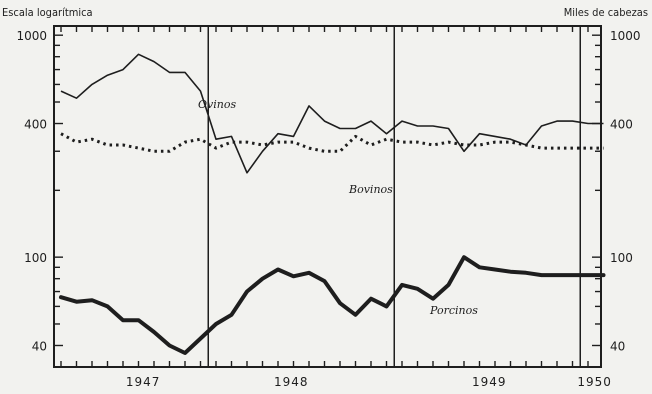 The height and width of the screenshot is (394, 652). What do you see at coordinates (39, 346) in the screenshot?
I see `left-tick-label-40: 40` at bounding box center [39, 346].